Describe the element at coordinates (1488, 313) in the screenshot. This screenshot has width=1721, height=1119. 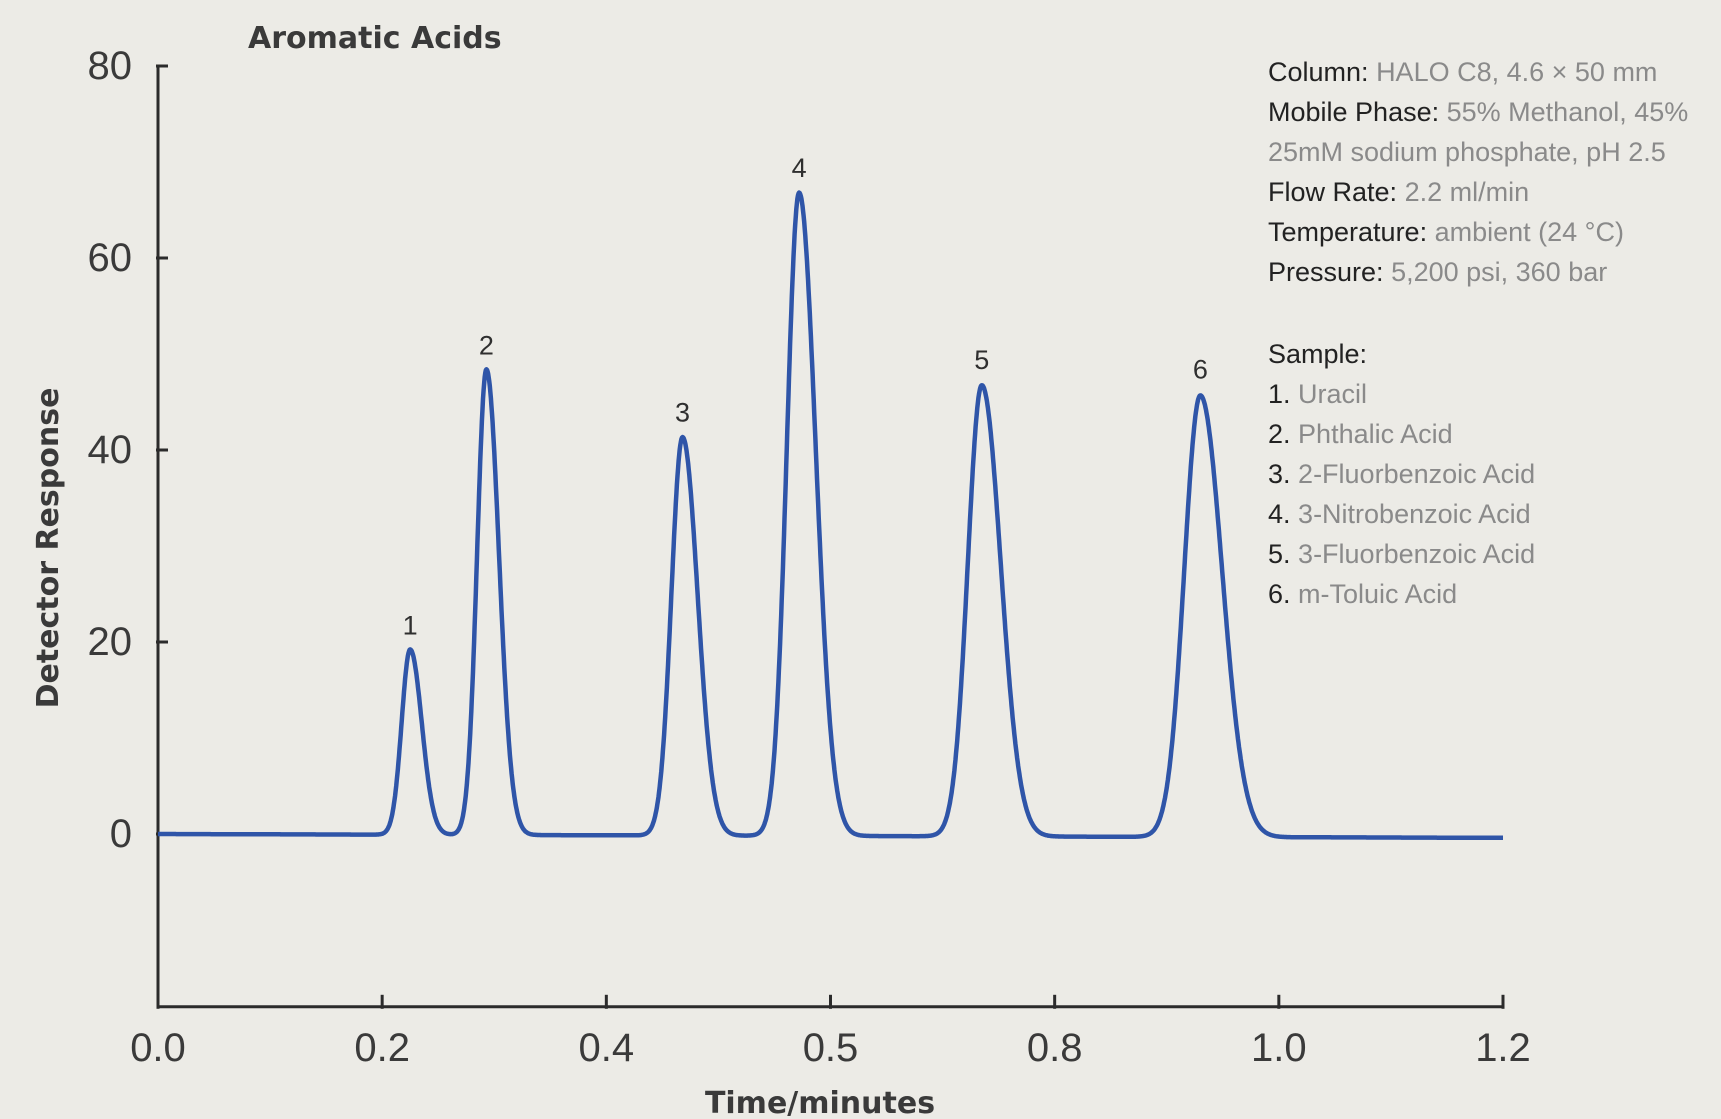
I see `spacer` at that location.